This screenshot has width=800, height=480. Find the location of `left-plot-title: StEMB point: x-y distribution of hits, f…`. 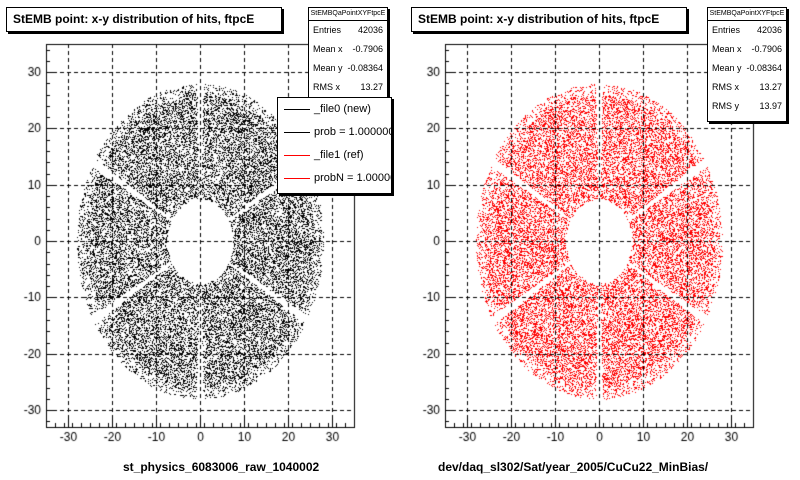

left-plot-title: StEMB point: x-y distribution of hits, f… is located at coordinates (144, 19).